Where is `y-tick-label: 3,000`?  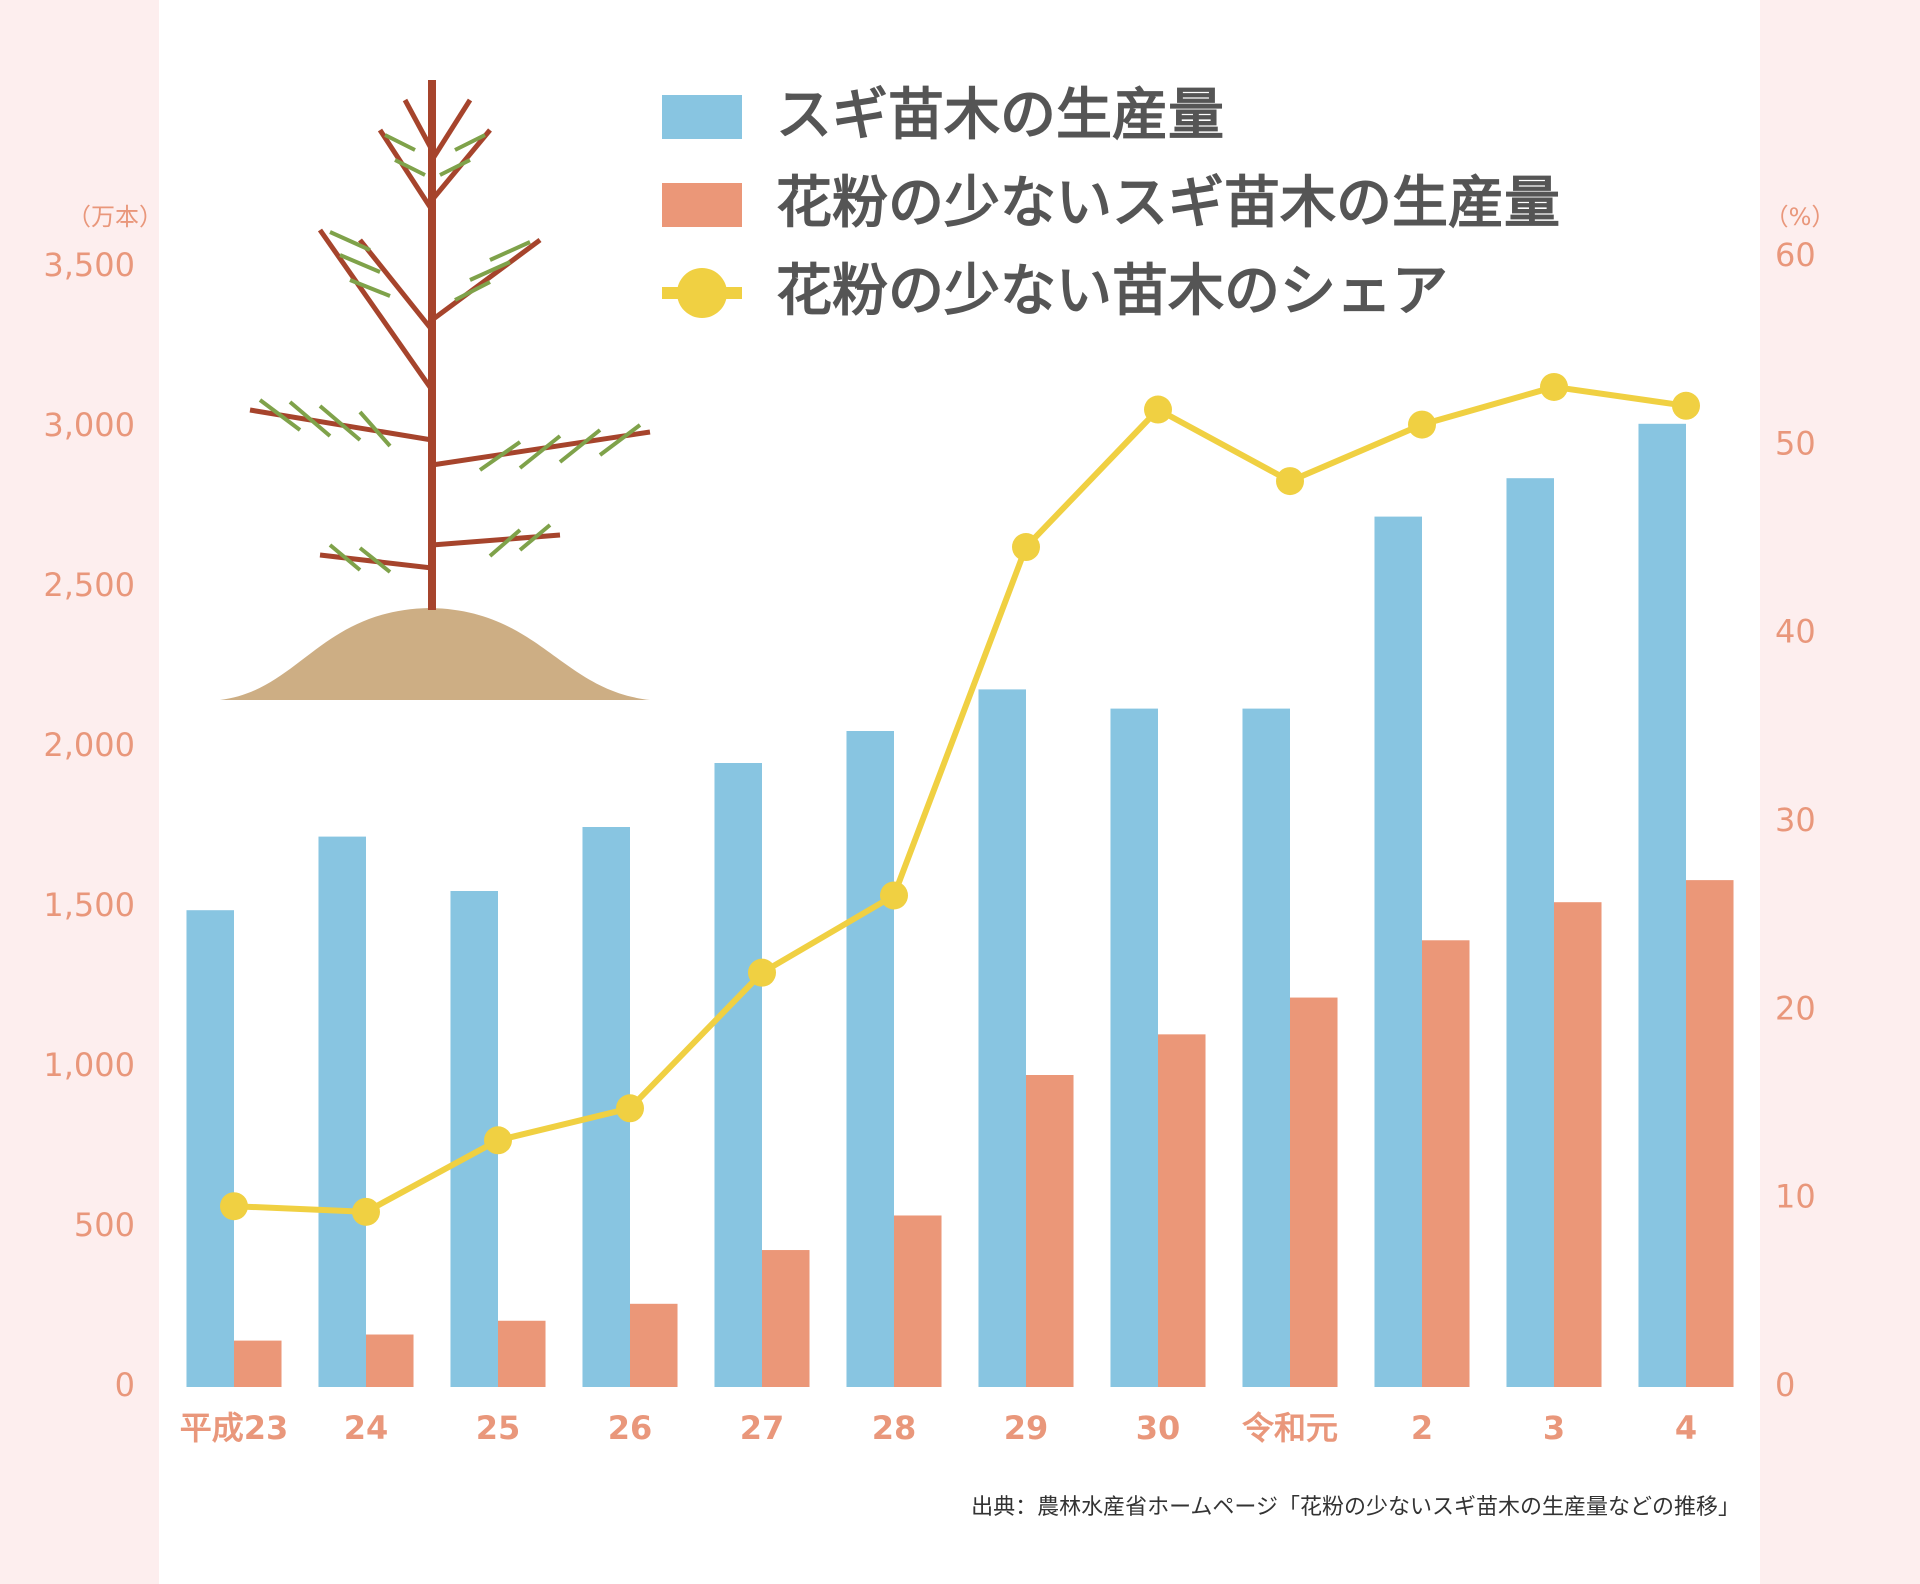
y-tick-label: 3,000 is located at coordinates (89, 425).